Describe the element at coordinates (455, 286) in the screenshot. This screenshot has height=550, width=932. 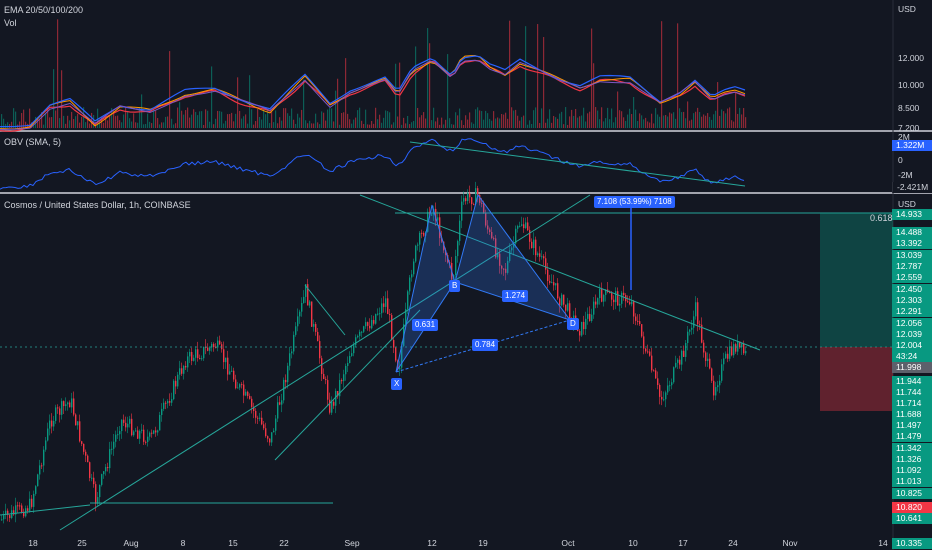
I see `pattern-point-b: B` at that location.